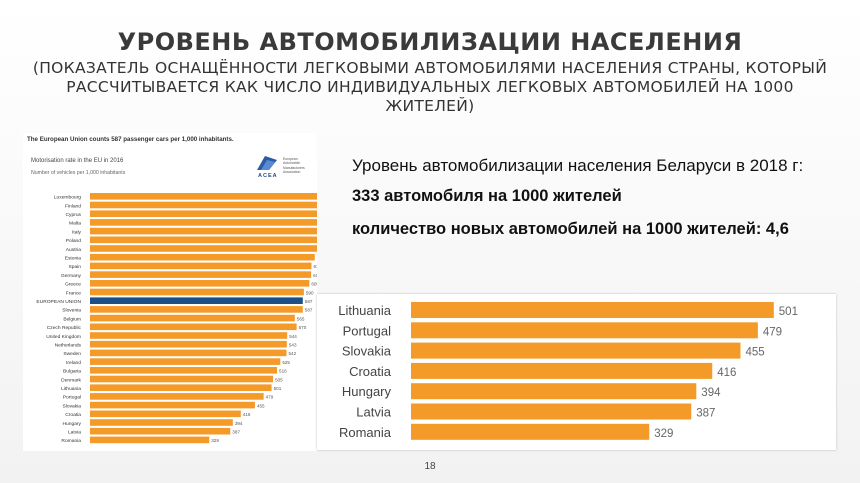  I want to click on eu-chart-subtitle: Number of vehicles per 1,000 inhabitants, so click(78, 173).